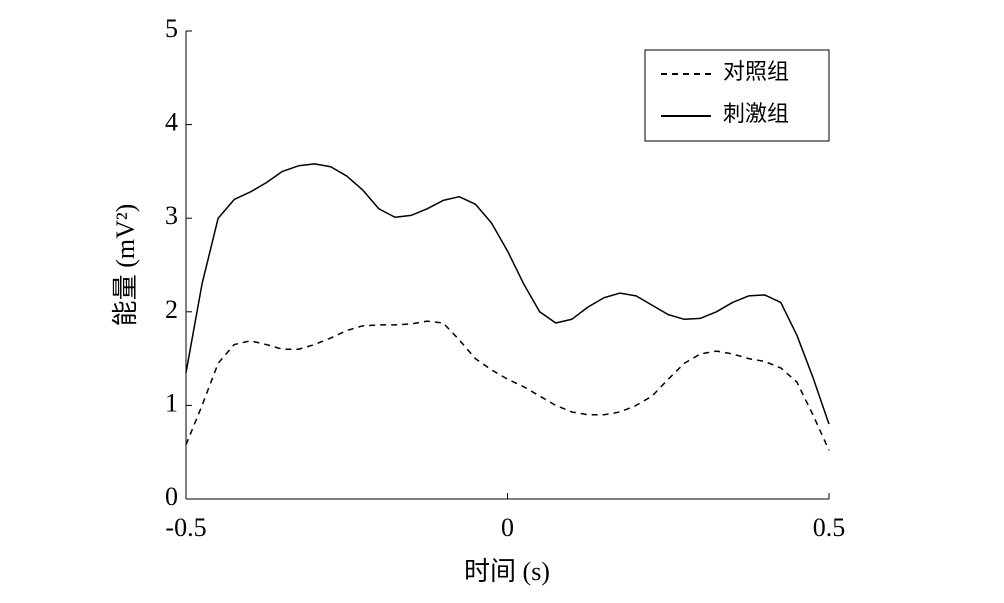 Image resolution: width=1004 pixels, height=603 pixels. I want to click on y-tick-label: 0, so click(171, 496).